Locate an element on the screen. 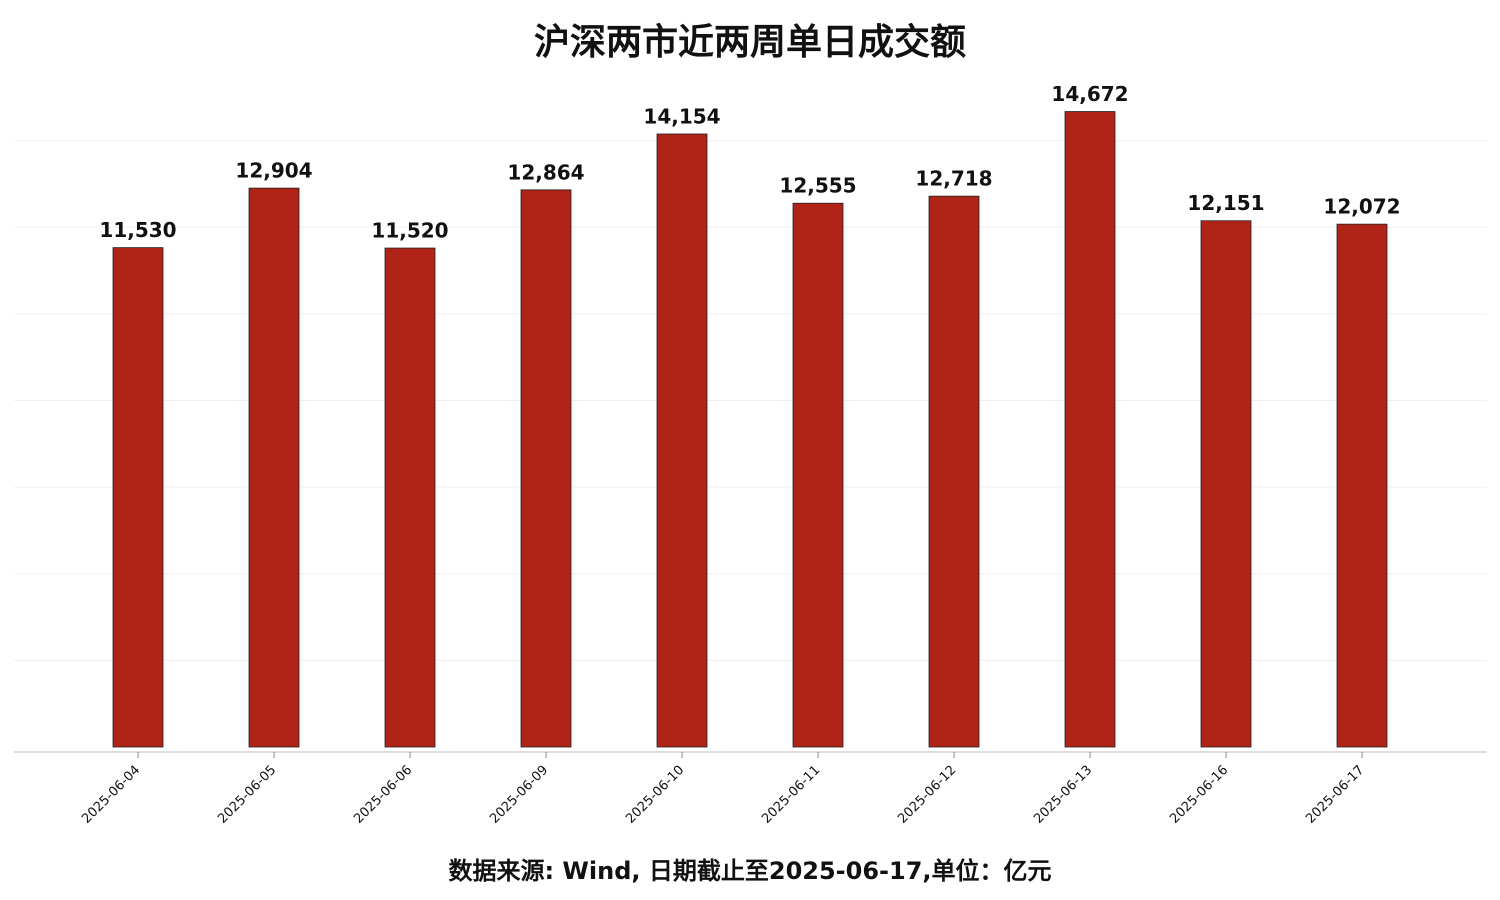  chart-title: 沪深两市近两周单日成交额 is located at coordinates (750, 42).